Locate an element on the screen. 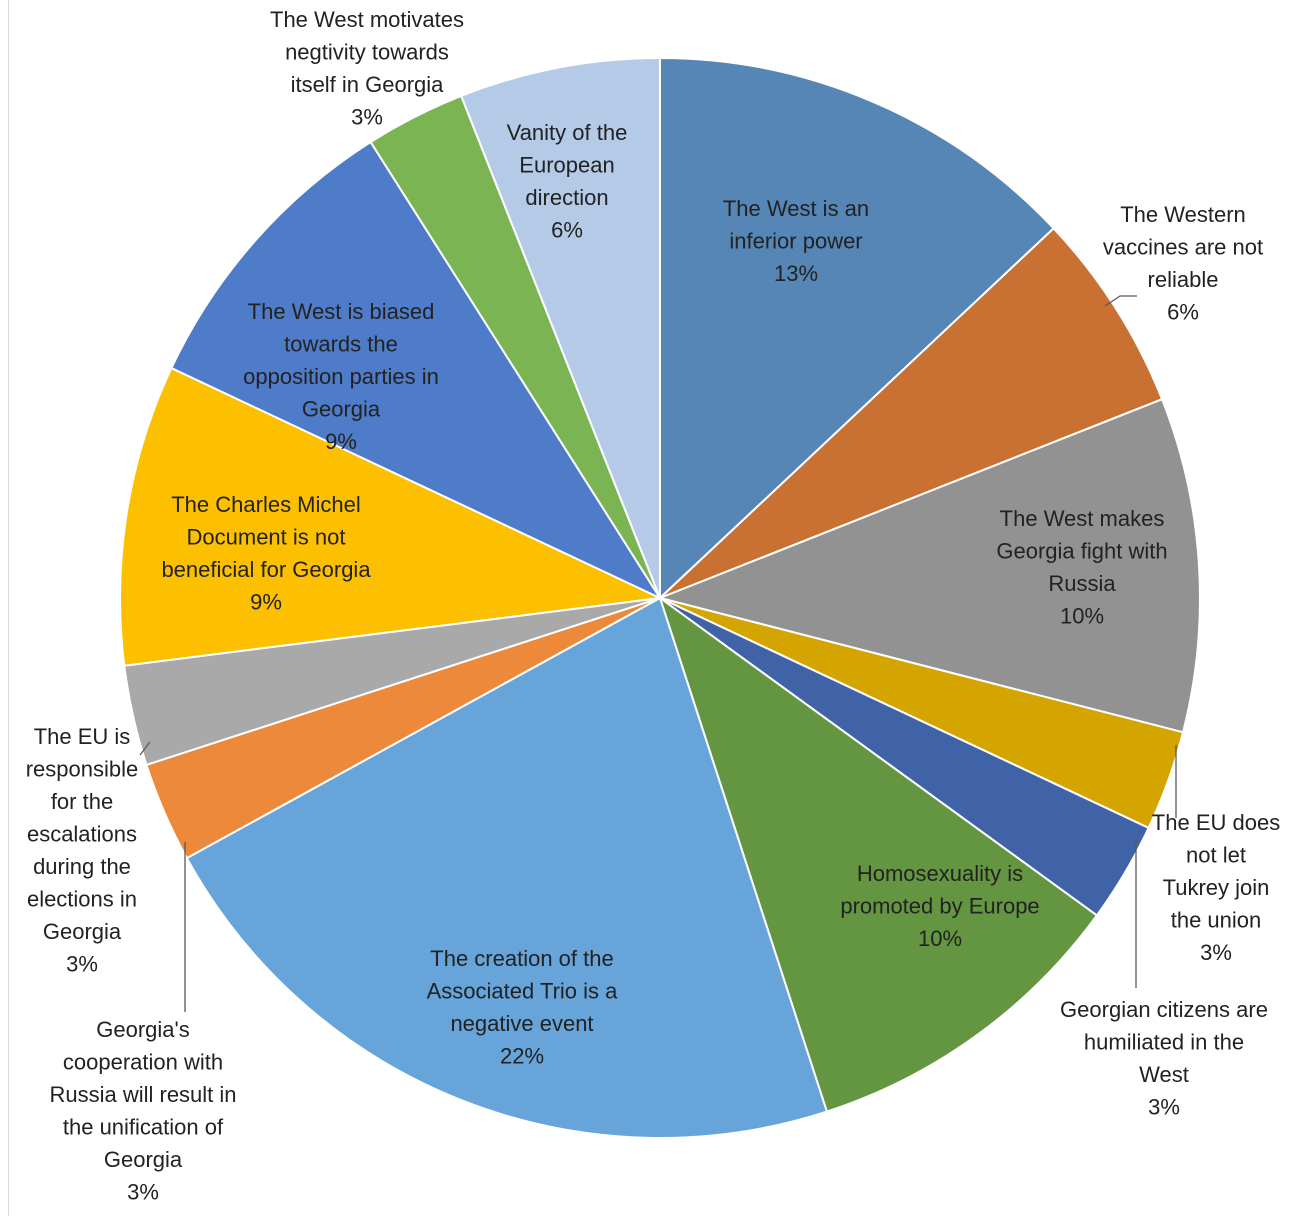  slice-label-line: Vanity of the is located at coordinates (567, 132).